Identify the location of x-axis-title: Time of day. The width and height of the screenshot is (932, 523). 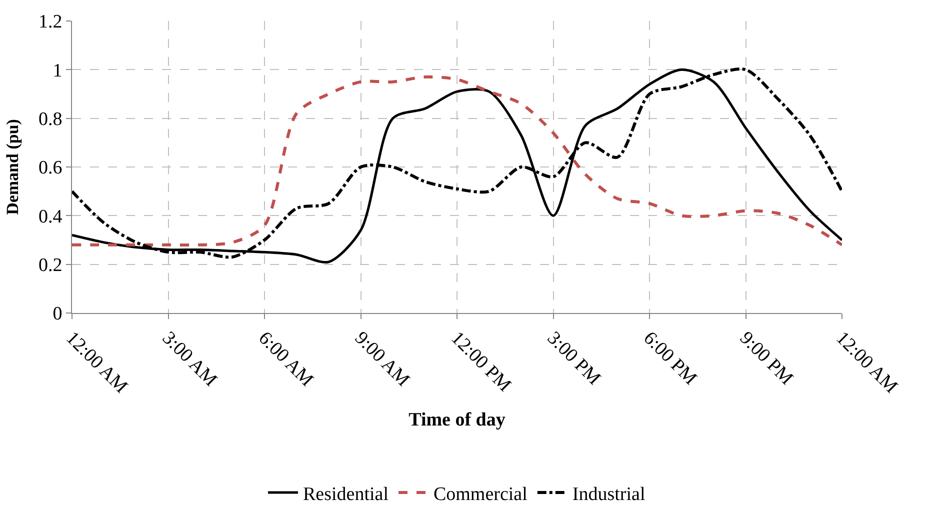
(457, 419).